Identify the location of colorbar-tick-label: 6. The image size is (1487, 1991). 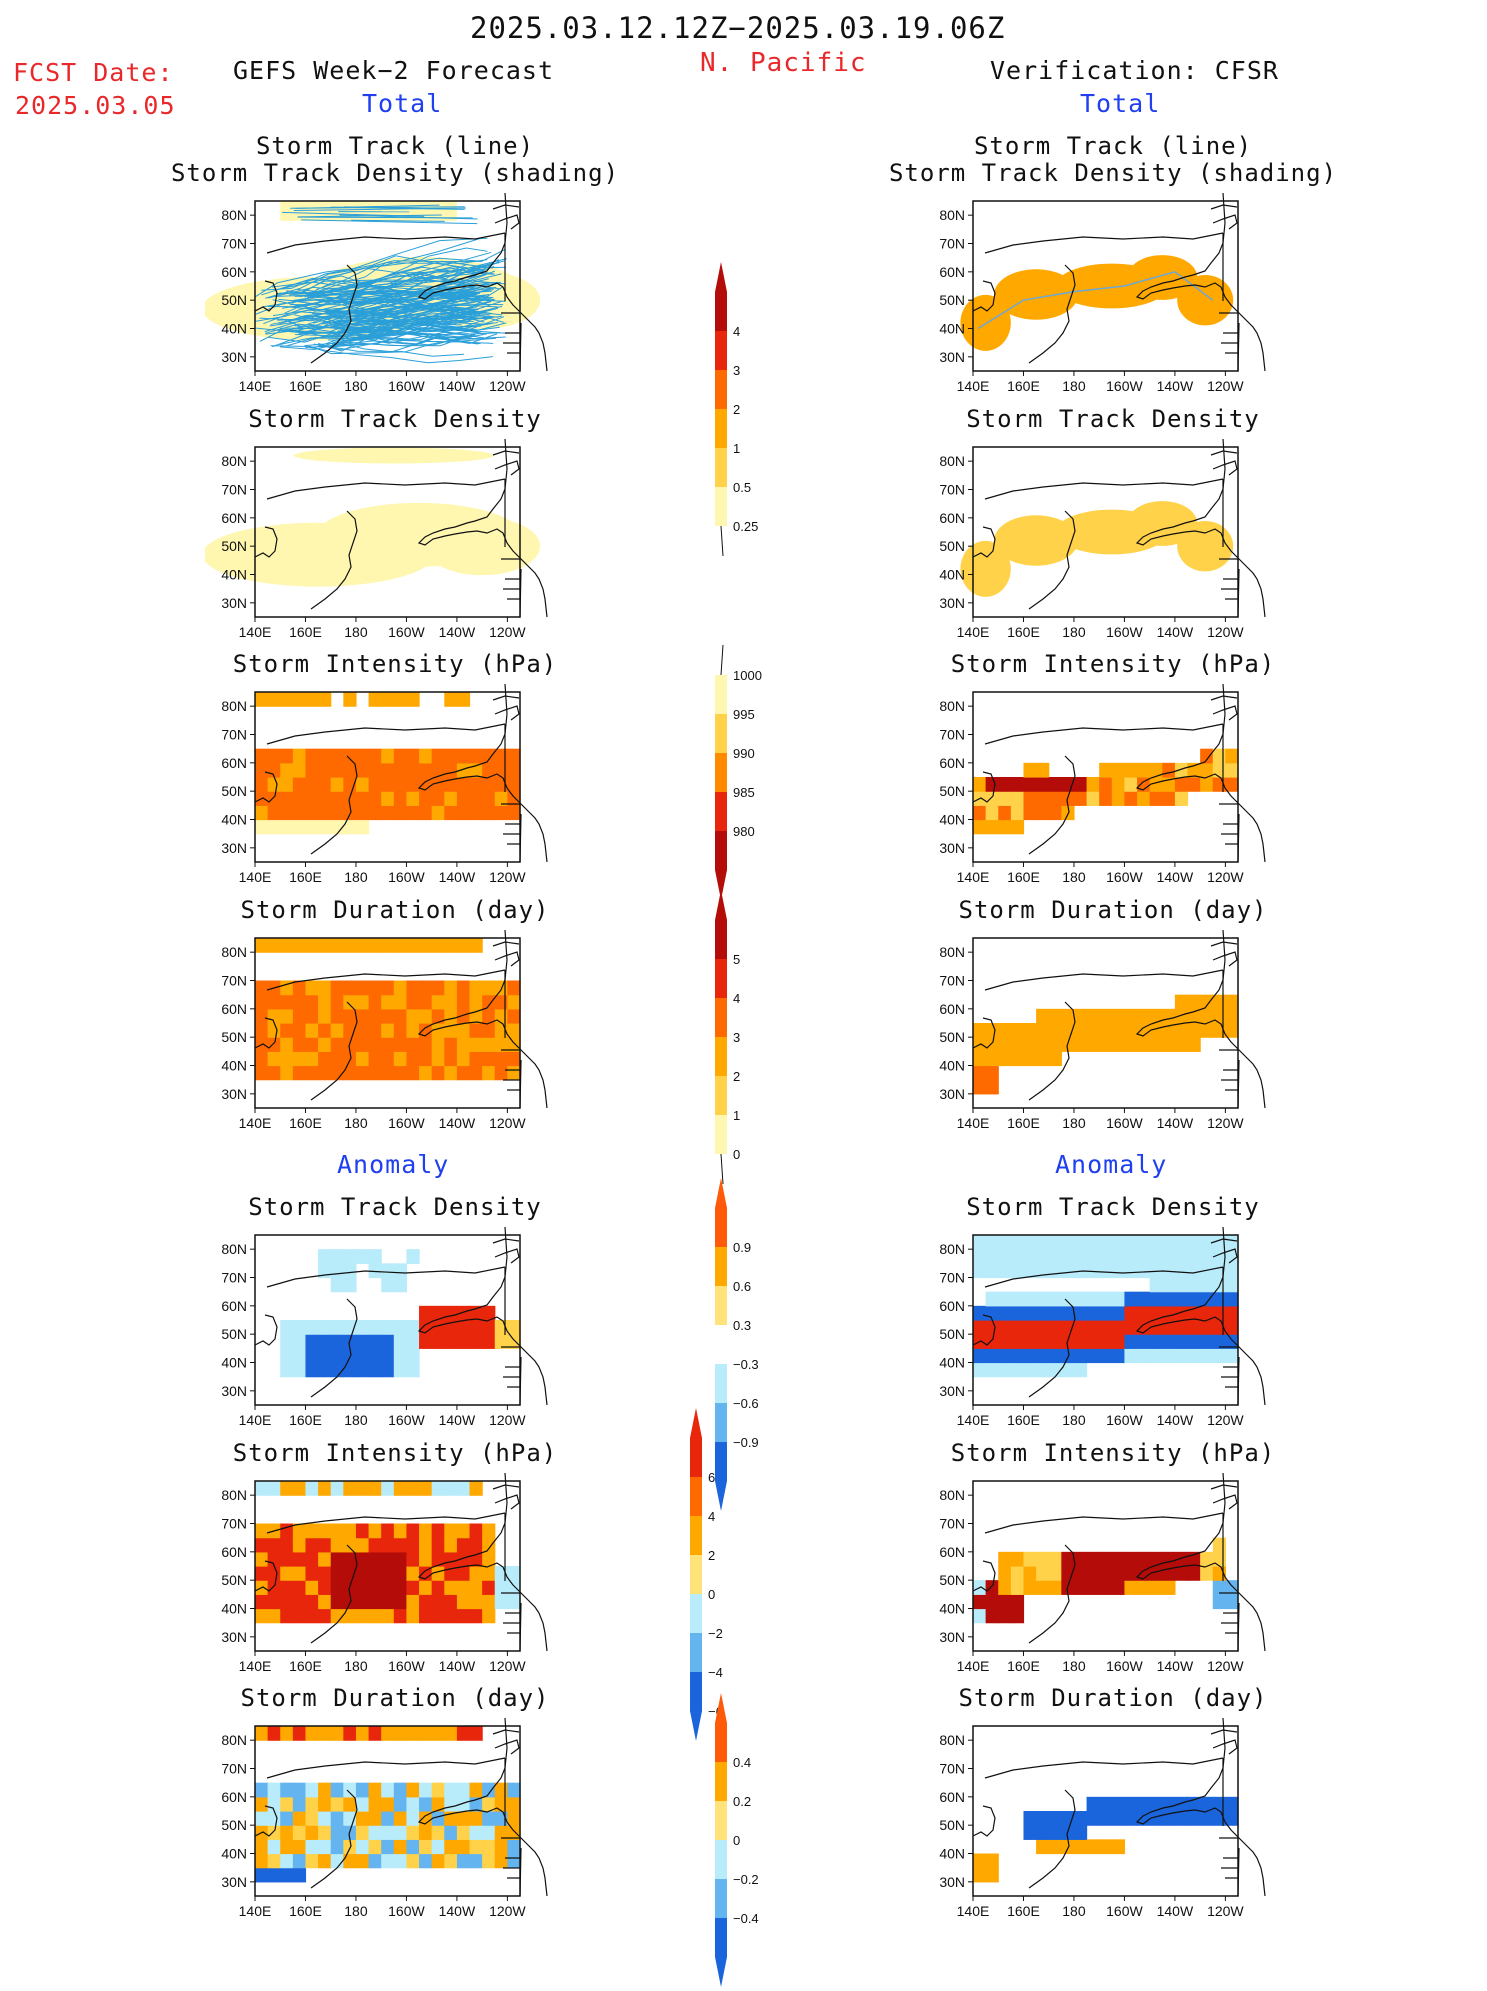
(711, 1477).